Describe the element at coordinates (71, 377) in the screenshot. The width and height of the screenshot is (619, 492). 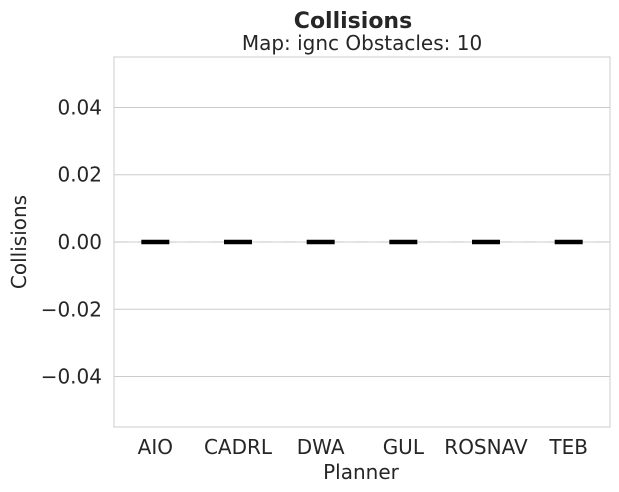
I see `y-tick-label: −0.04` at that location.